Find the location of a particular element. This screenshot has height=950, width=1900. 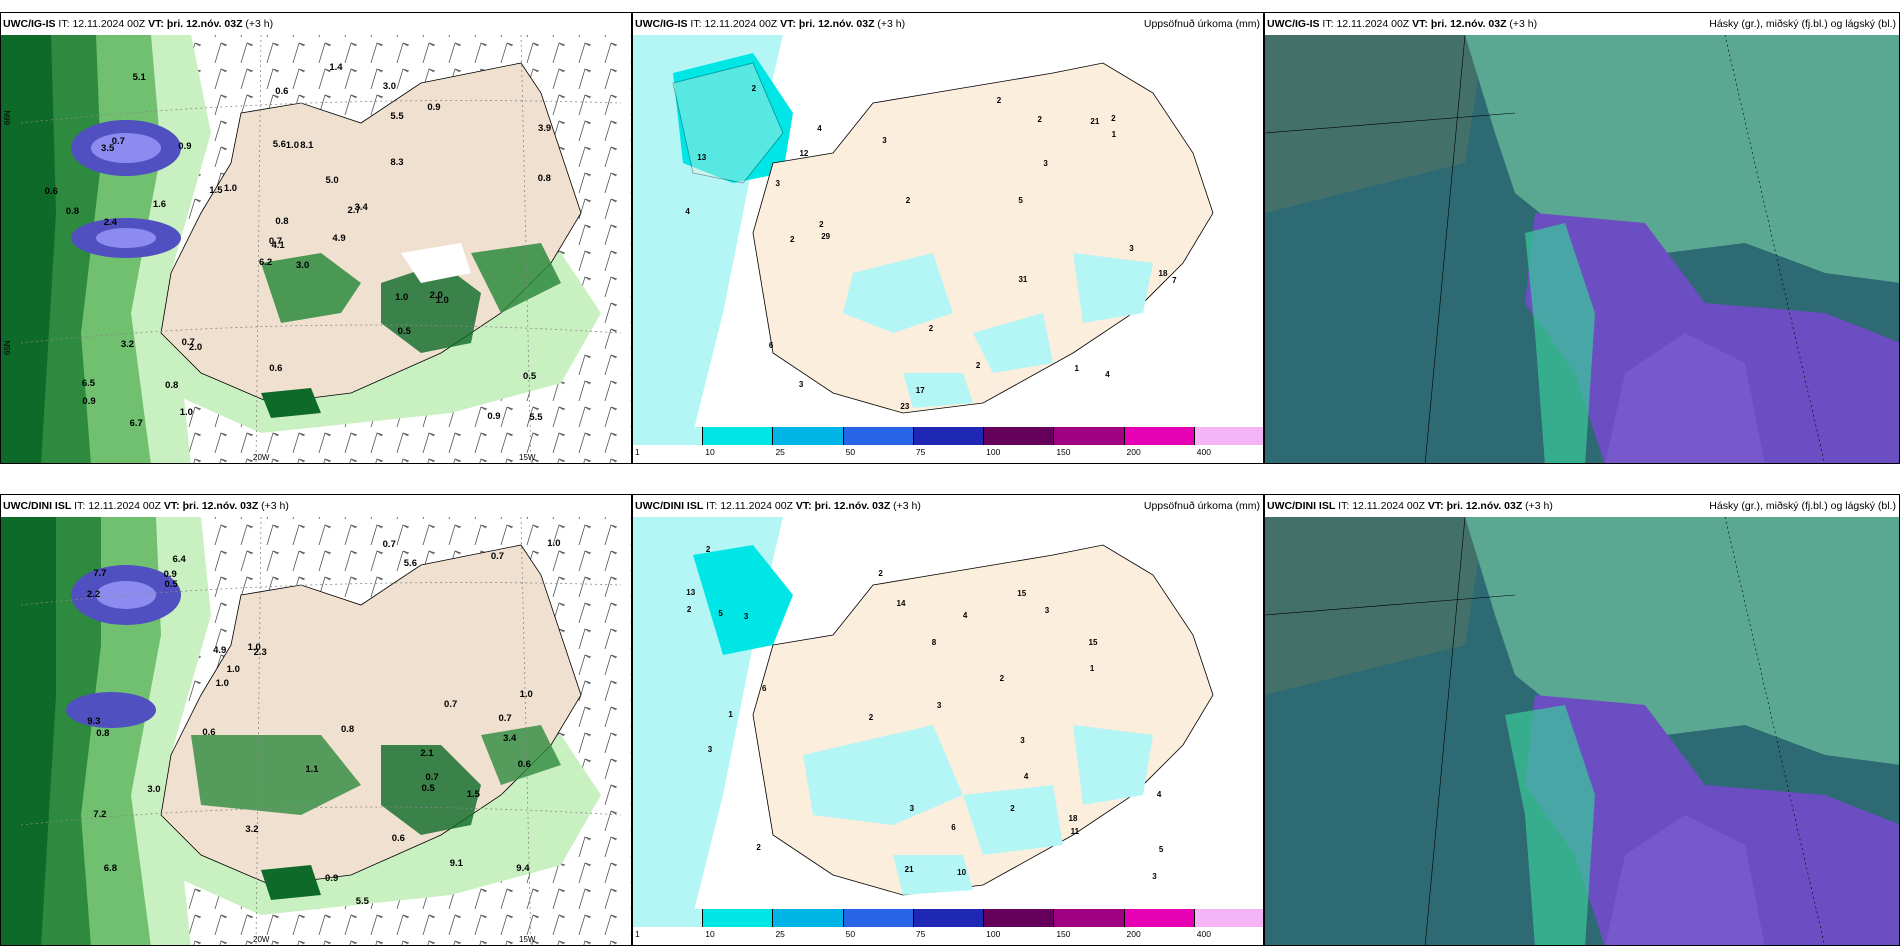

wind-speed-label: 5.0 is located at coordinates (332, 181).